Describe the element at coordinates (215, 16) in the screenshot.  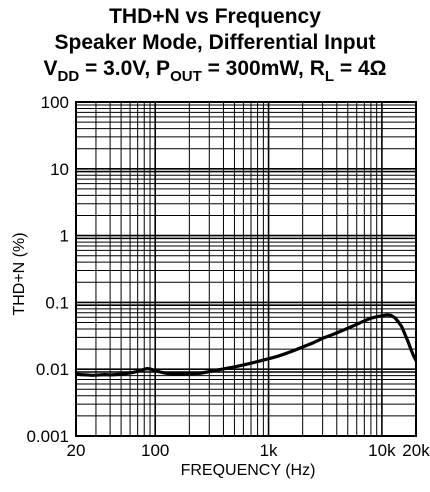
I see `chart-title-line-1: THD+N vs Frequency` at that location.